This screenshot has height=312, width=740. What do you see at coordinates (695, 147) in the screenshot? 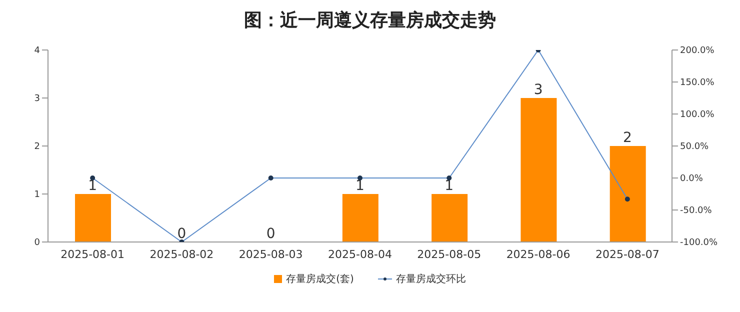
I see `y2-tick-label: 50.0%` at bounding box center [695, 147].